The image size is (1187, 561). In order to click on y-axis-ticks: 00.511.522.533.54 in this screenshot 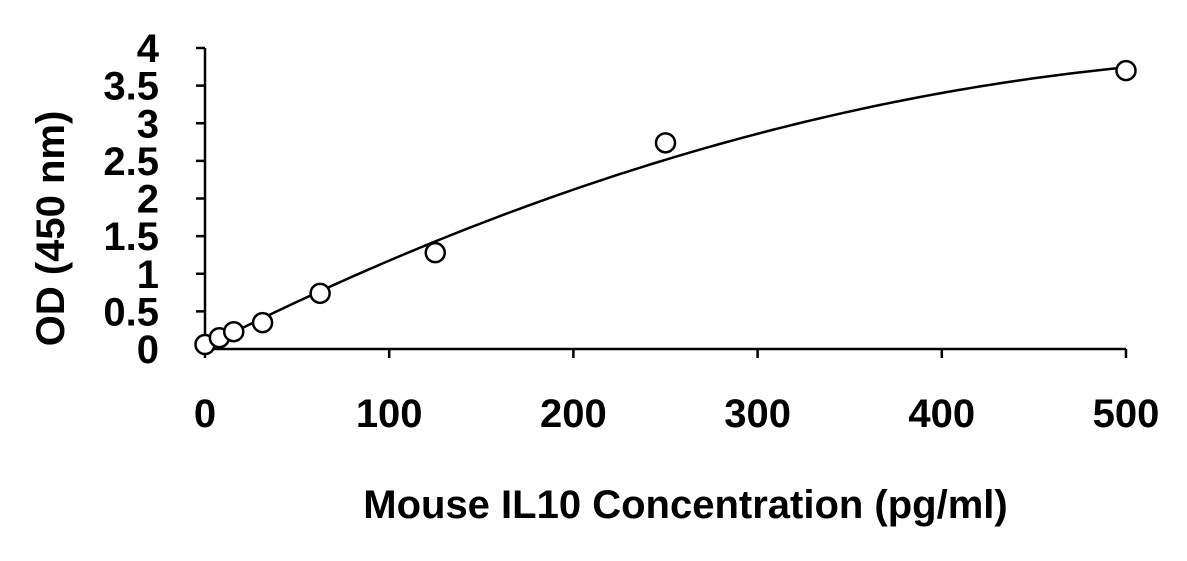, I will do `click(154, 199)`.